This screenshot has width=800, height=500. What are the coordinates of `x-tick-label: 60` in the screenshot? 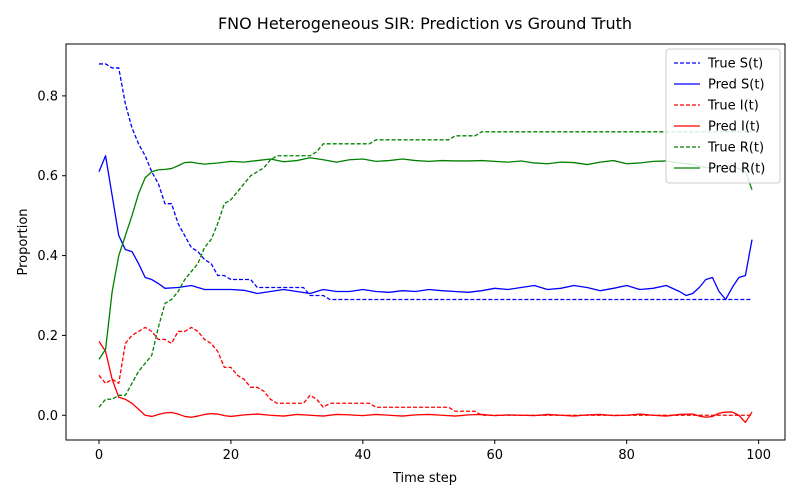 It's located at (494, 455).